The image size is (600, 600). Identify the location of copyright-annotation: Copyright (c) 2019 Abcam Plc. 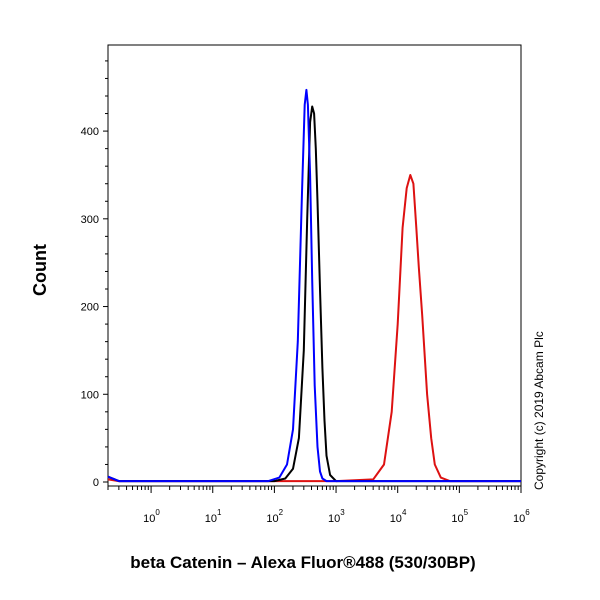
(539, 410).